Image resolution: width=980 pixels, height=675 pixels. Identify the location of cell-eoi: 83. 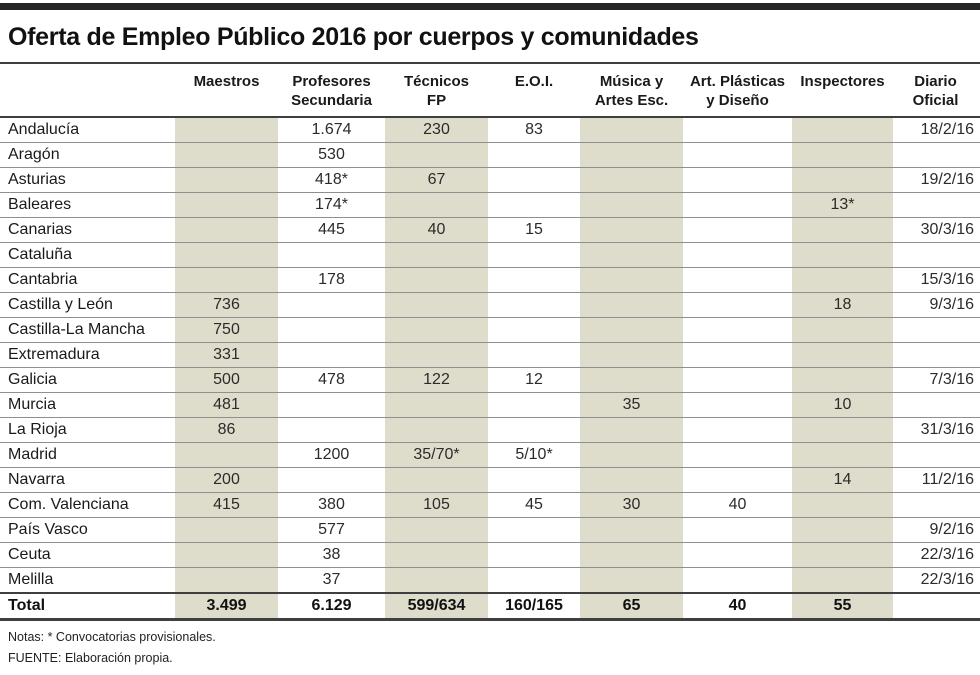
(534, 130).